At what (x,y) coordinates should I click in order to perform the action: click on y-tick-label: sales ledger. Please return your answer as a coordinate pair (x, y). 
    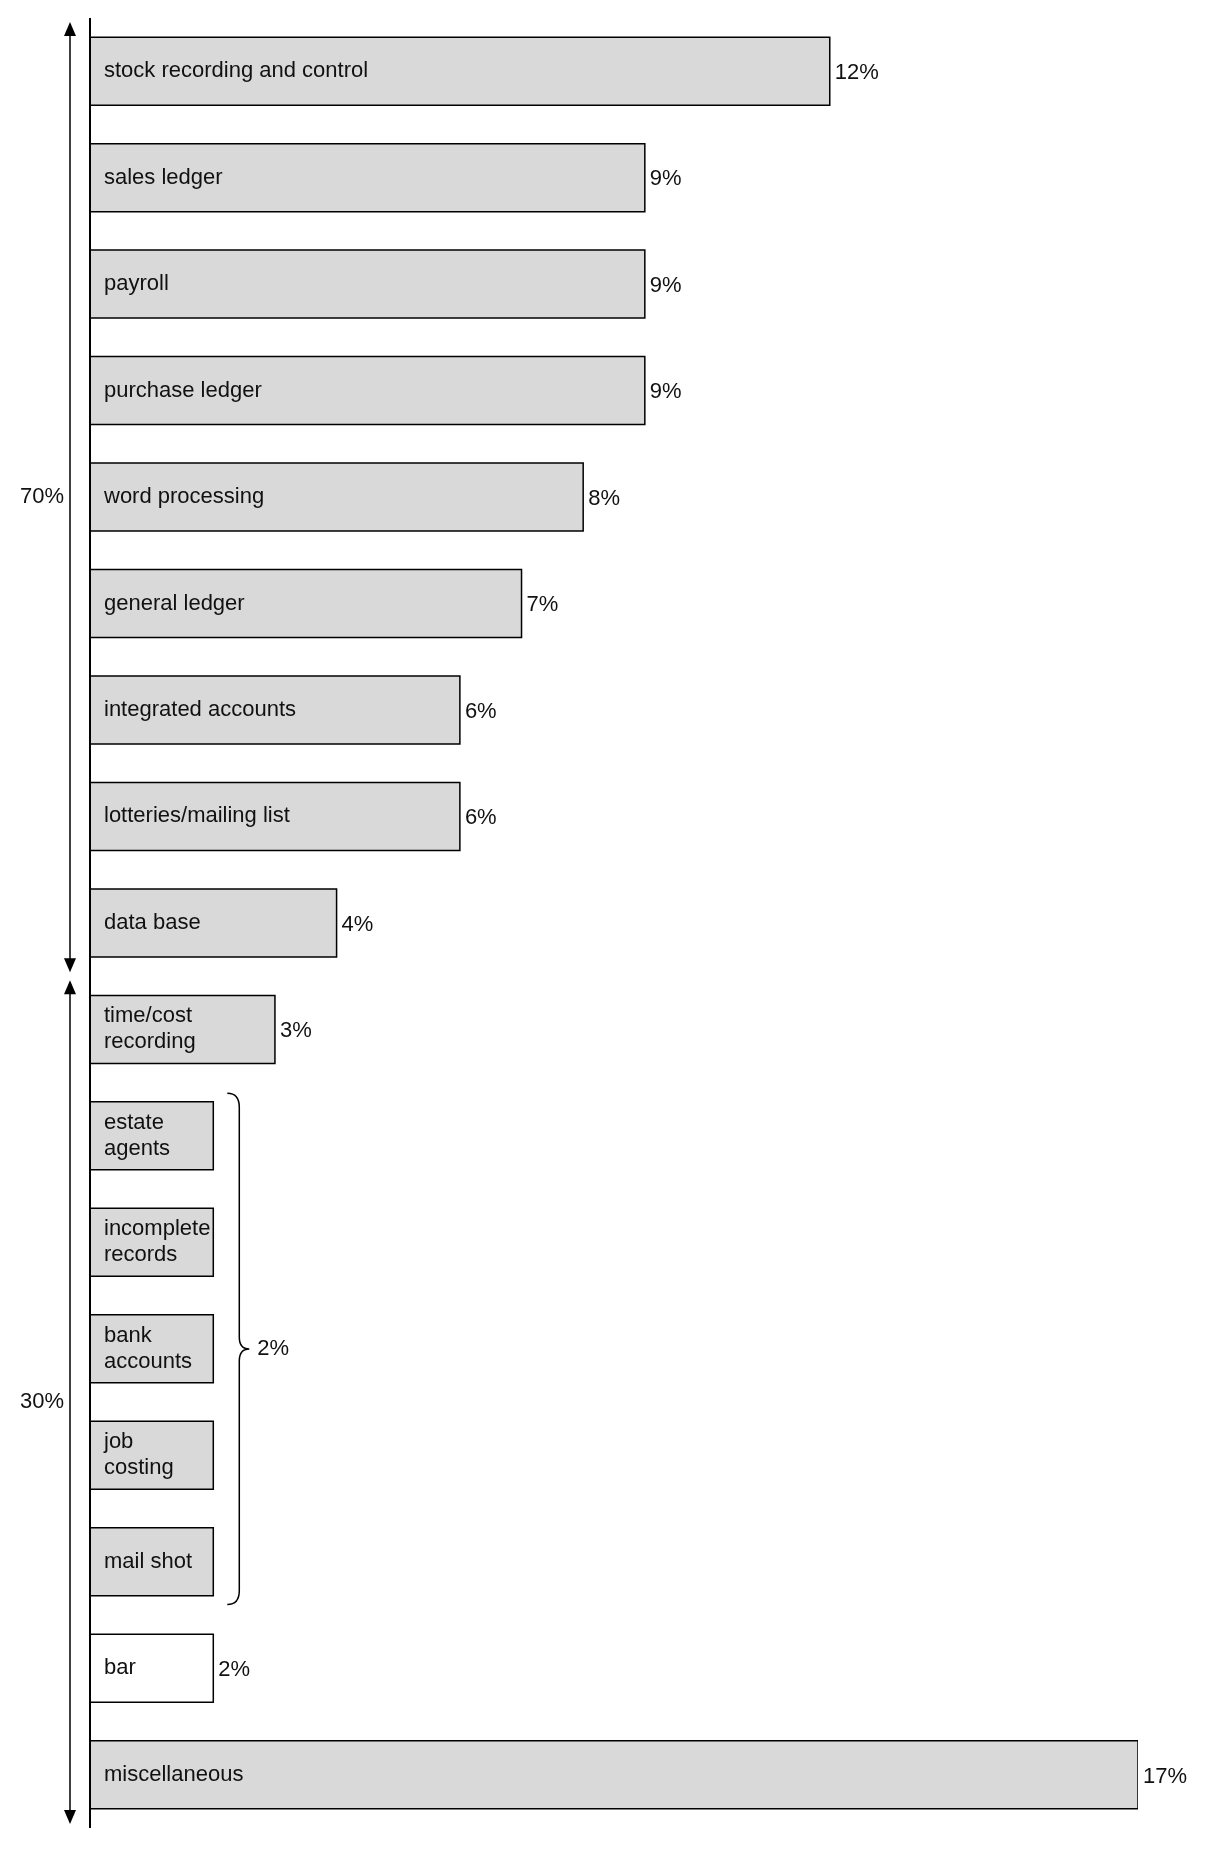
    Looking at the image, I should click on (163, 176).